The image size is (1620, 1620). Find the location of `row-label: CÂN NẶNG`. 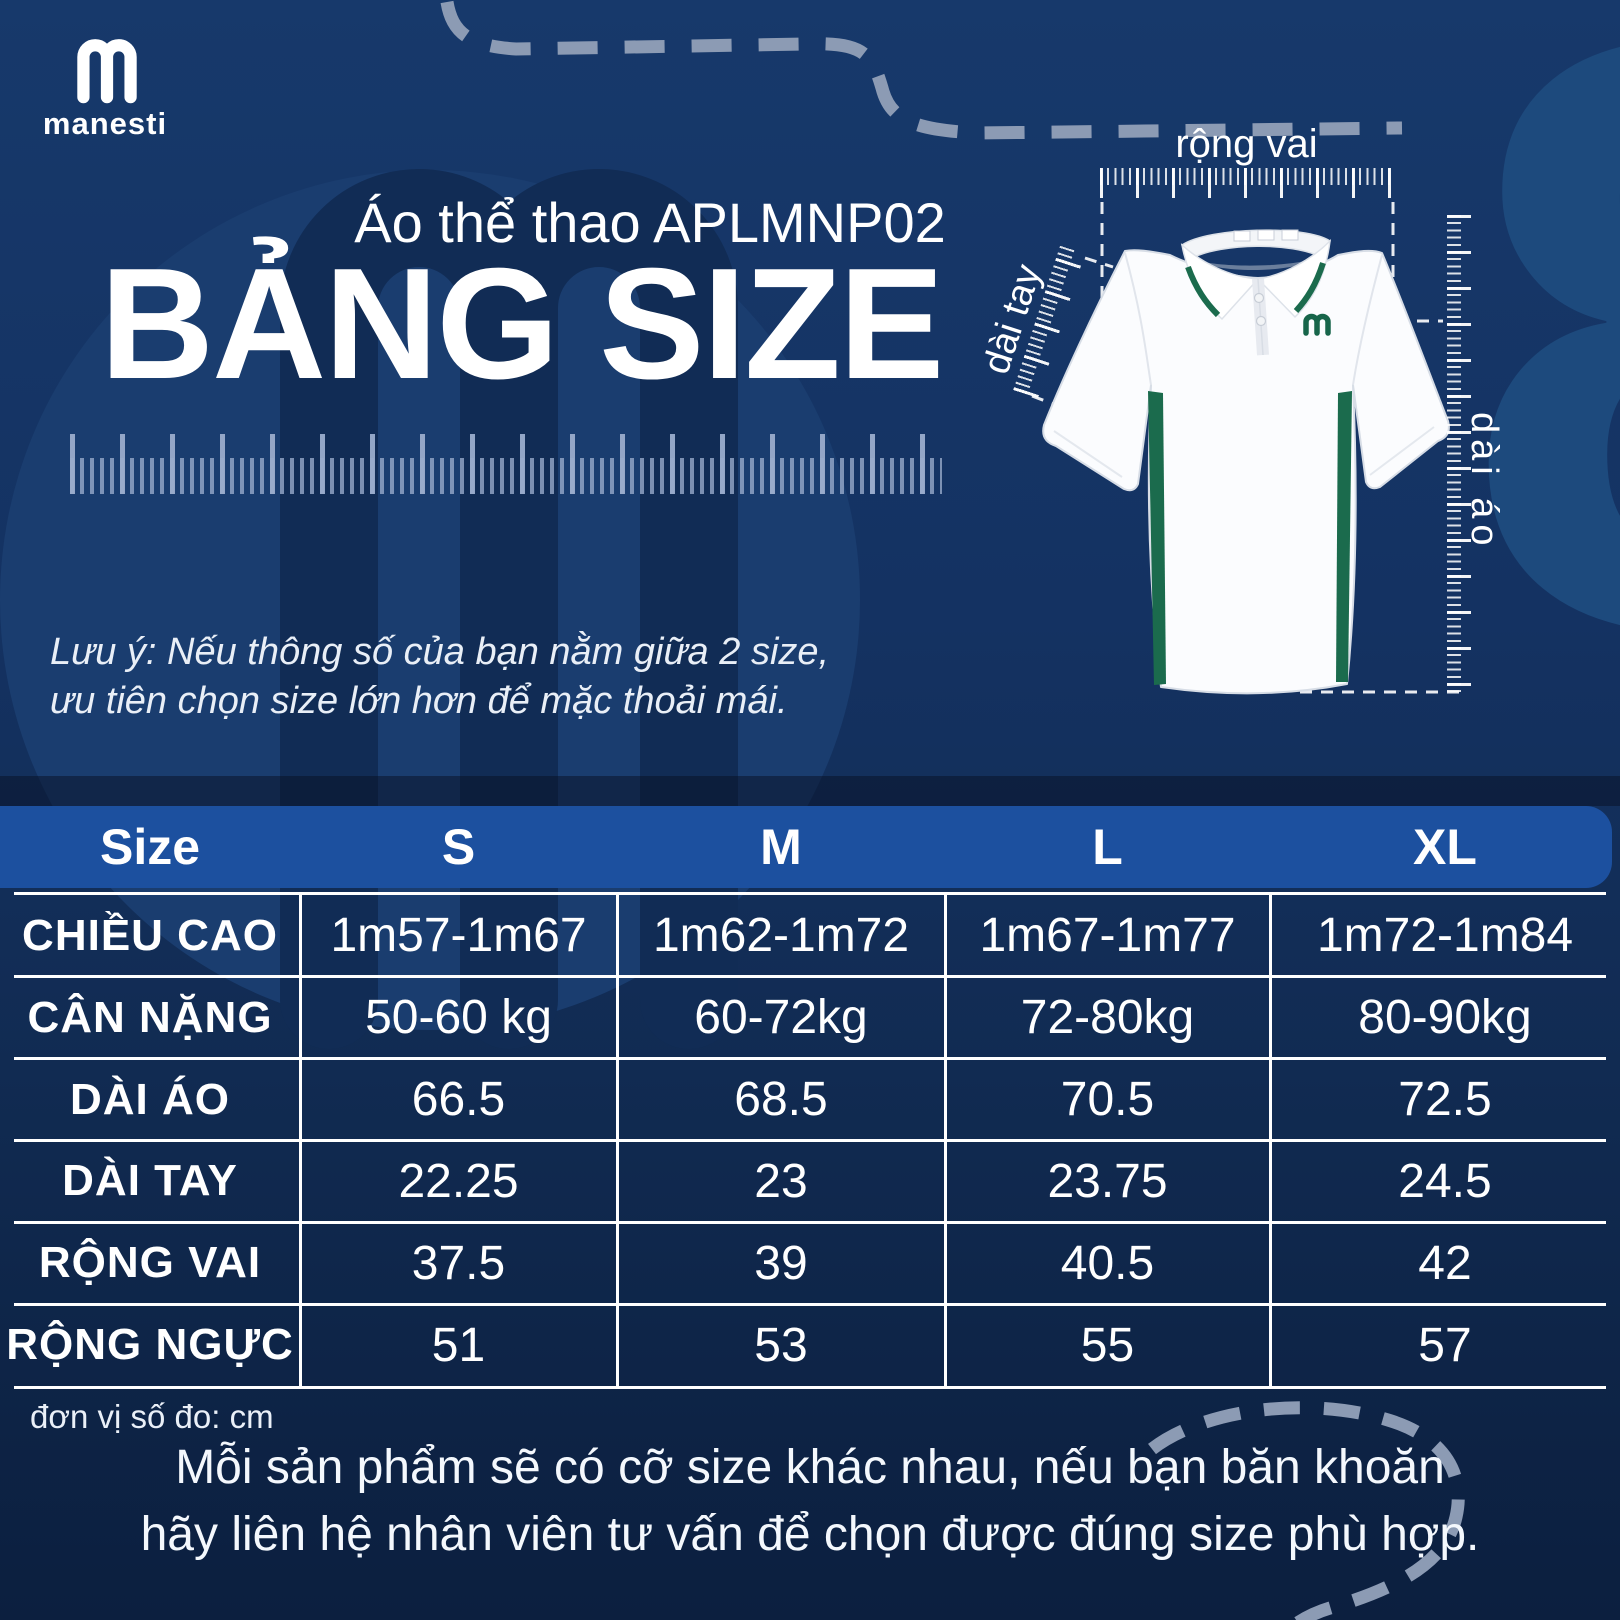

row-label: CÂN NẶNG is located at coordinates (150, 1017).